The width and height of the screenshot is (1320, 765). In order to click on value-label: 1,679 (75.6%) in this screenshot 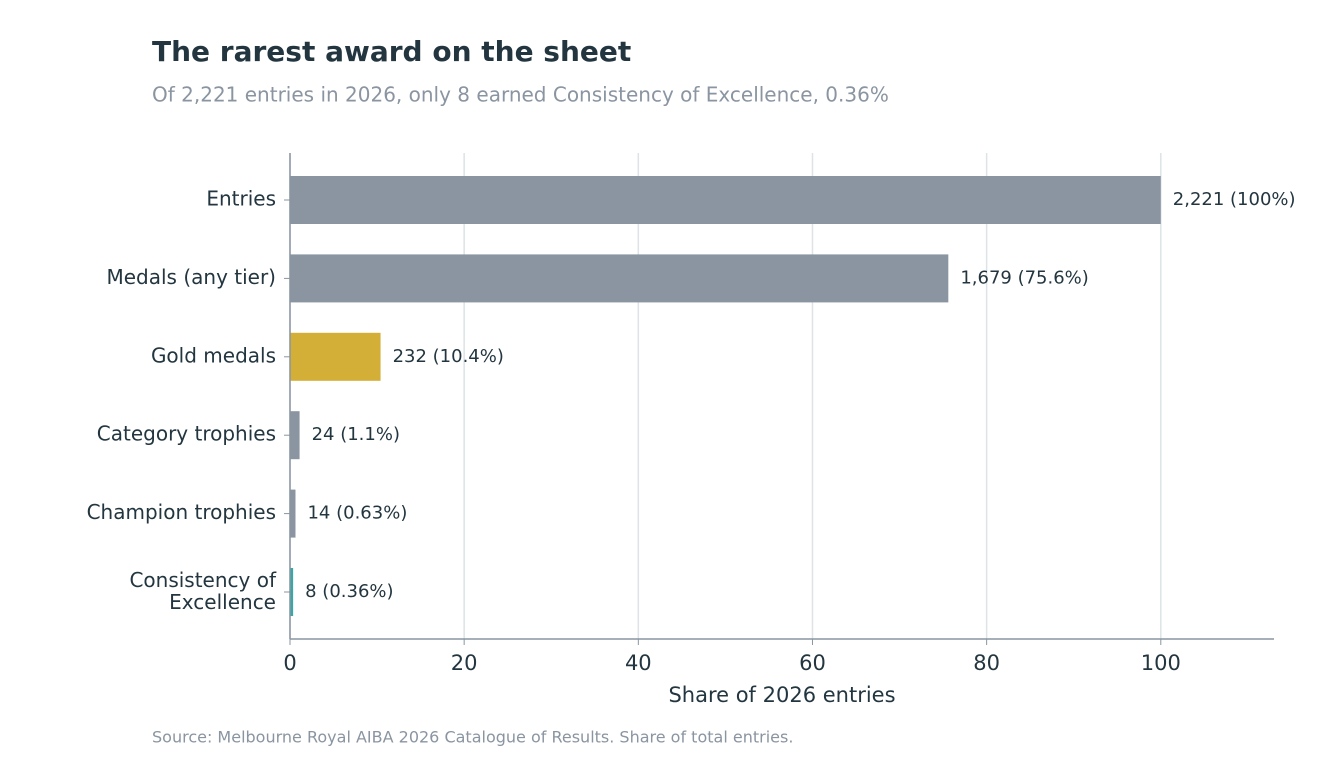, I will do `click(1024, 277)`.